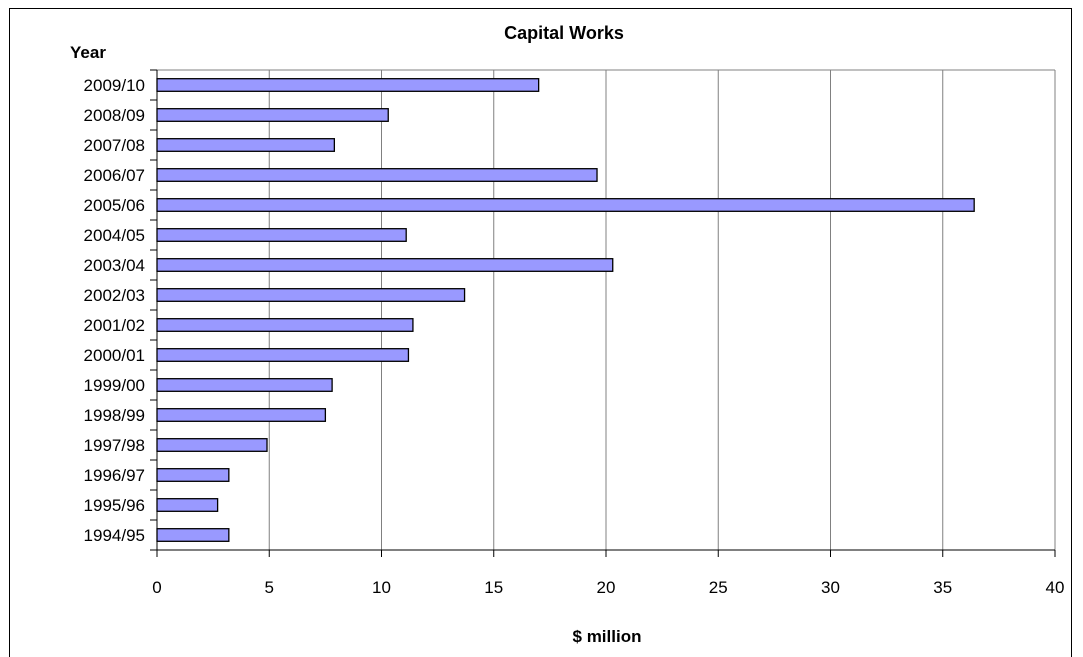  What do you see at coordinates (269, 587) in the screenshot?
I see `x-tick-label: 5` at bounding box center [269, 587].